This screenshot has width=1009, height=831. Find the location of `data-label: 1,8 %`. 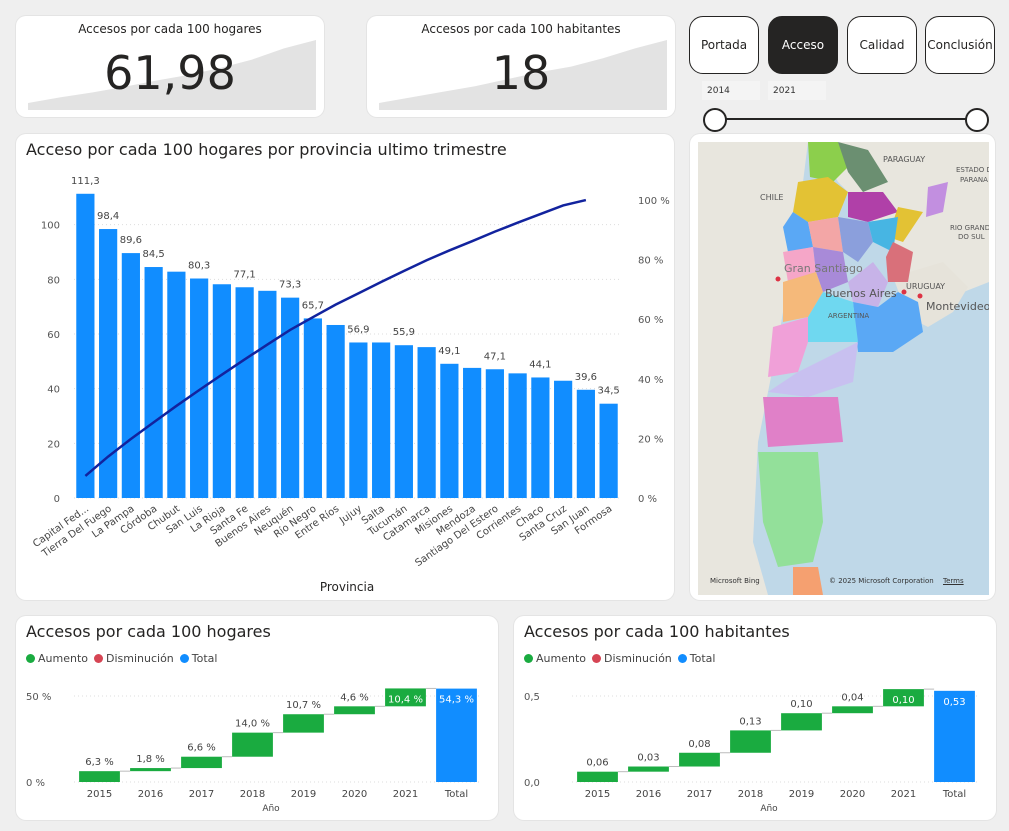

data-label: 1,8 % is located at coordinates (150, 759).